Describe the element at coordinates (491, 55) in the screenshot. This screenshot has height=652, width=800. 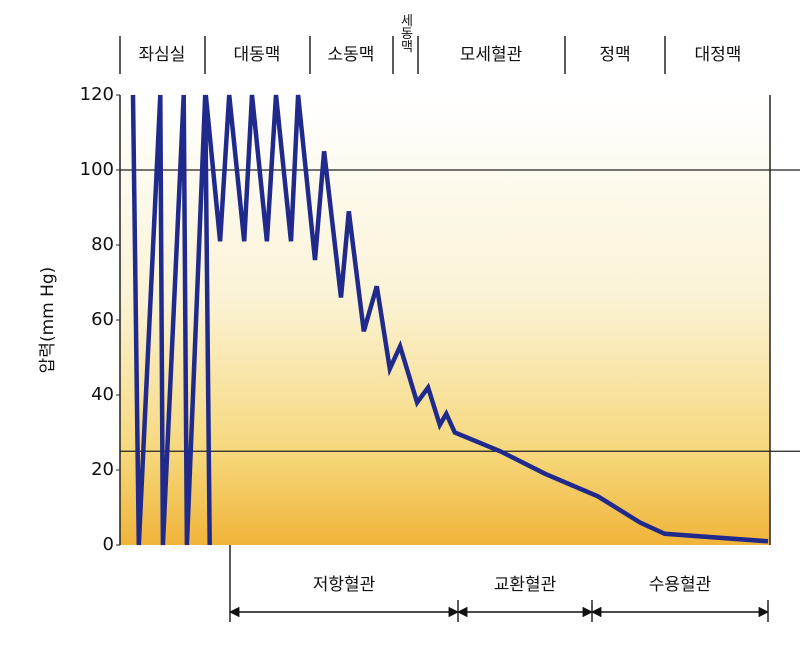
I see `section-label: 모세혈관` at that location.